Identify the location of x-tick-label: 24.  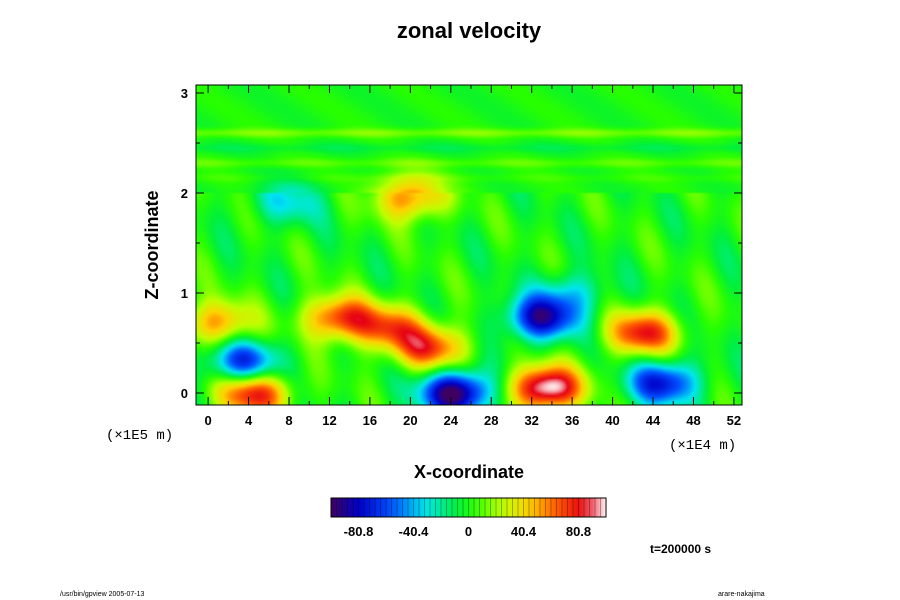
(451, 420).